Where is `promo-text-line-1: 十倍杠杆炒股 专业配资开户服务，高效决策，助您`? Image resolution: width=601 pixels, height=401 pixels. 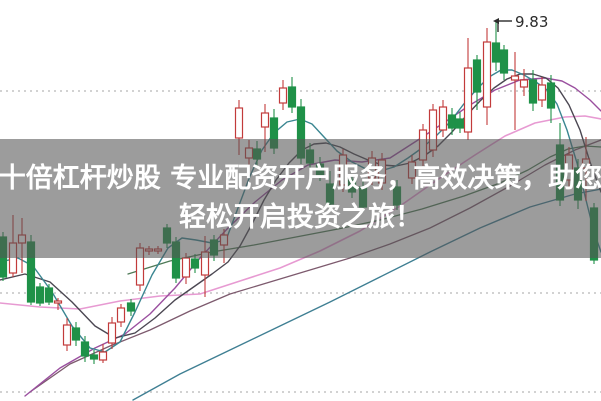 promo-text-line-1: 十倍杠杆炒股 专业配资开户服务，高效决策，助您 is located at coordinates (300, 179).